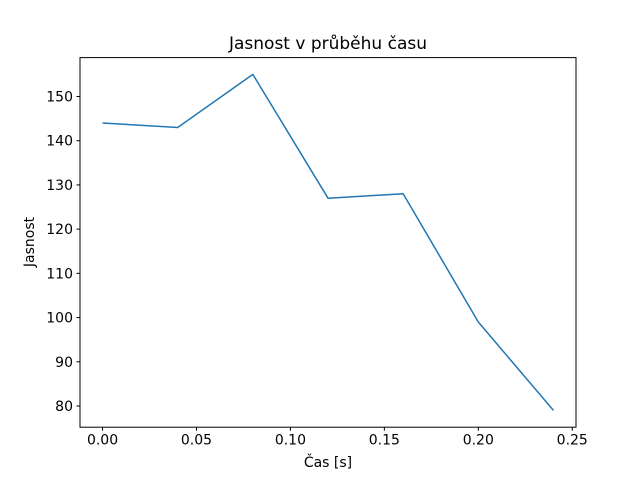  What do you see at coordinates (59, 142) in the screenshot?
I see `y-tick-label: 140` at bounding box center [59, 142].